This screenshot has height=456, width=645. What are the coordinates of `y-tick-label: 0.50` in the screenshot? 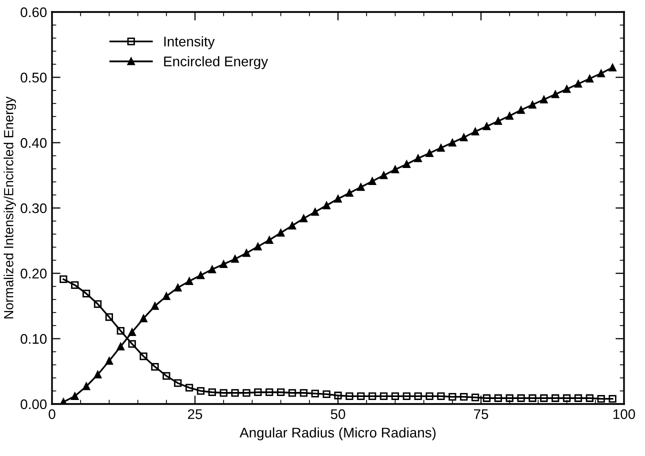 It's located at (33, 77).